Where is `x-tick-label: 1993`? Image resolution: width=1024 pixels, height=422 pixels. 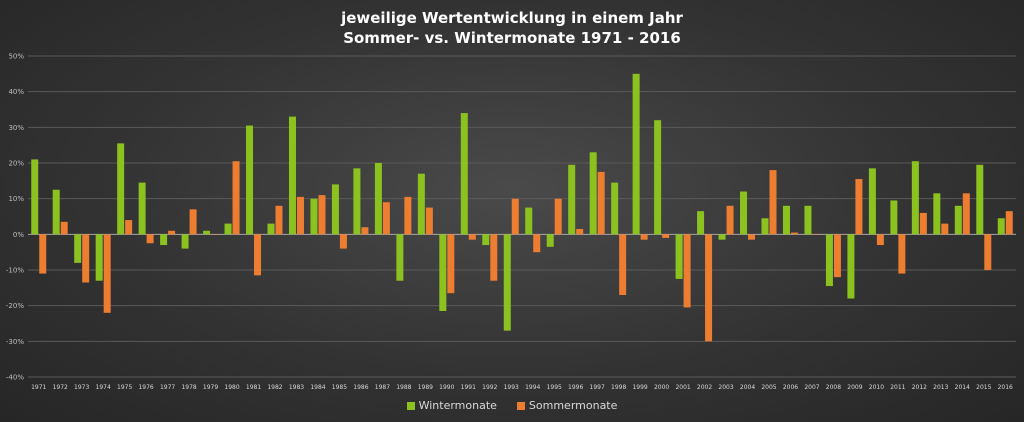 x-tick-label: 1993 is located at coordinates (511, 387).